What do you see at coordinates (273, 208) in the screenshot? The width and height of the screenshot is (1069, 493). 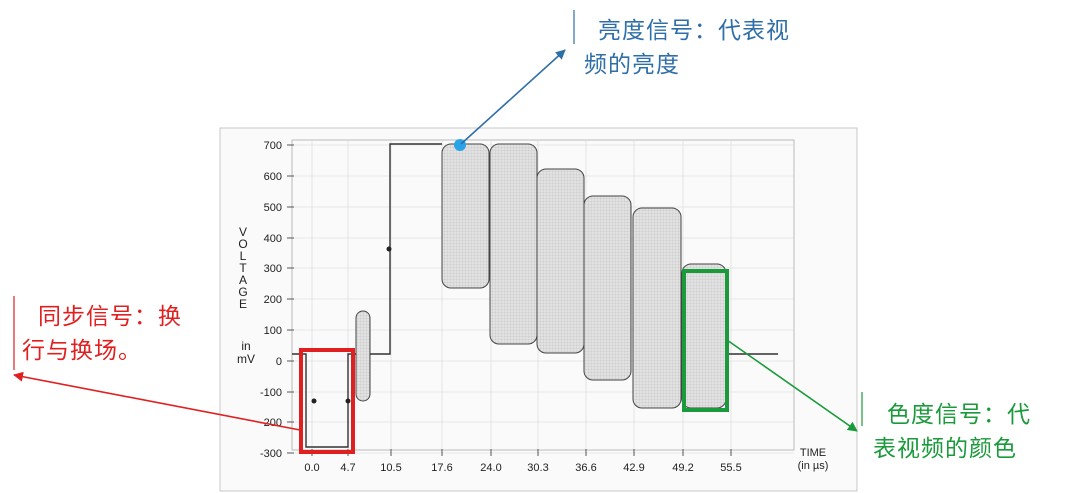 I see `y-tick-label: 500` at bounding box center [273, 208].